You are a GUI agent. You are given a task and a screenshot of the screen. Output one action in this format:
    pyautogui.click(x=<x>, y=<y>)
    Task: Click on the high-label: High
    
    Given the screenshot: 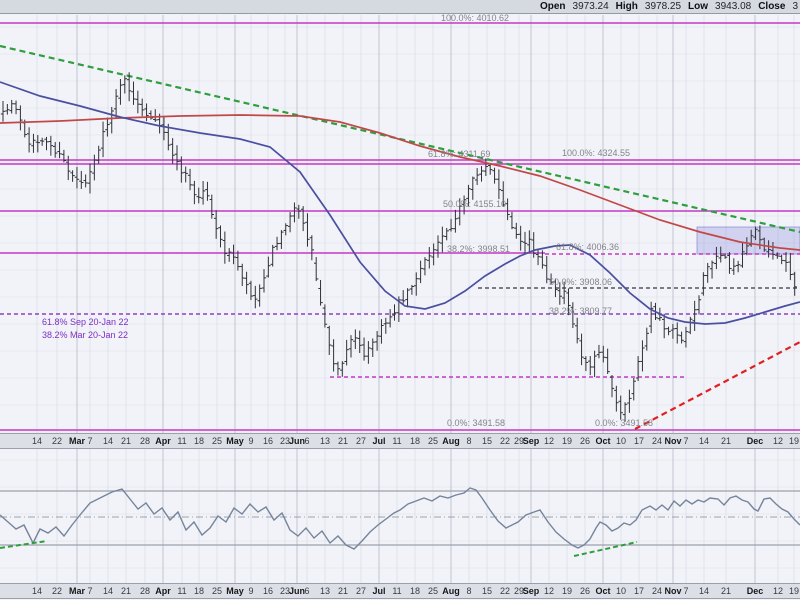 What is the action you would take?
    pyautogui.click(x=626, y=6)
    